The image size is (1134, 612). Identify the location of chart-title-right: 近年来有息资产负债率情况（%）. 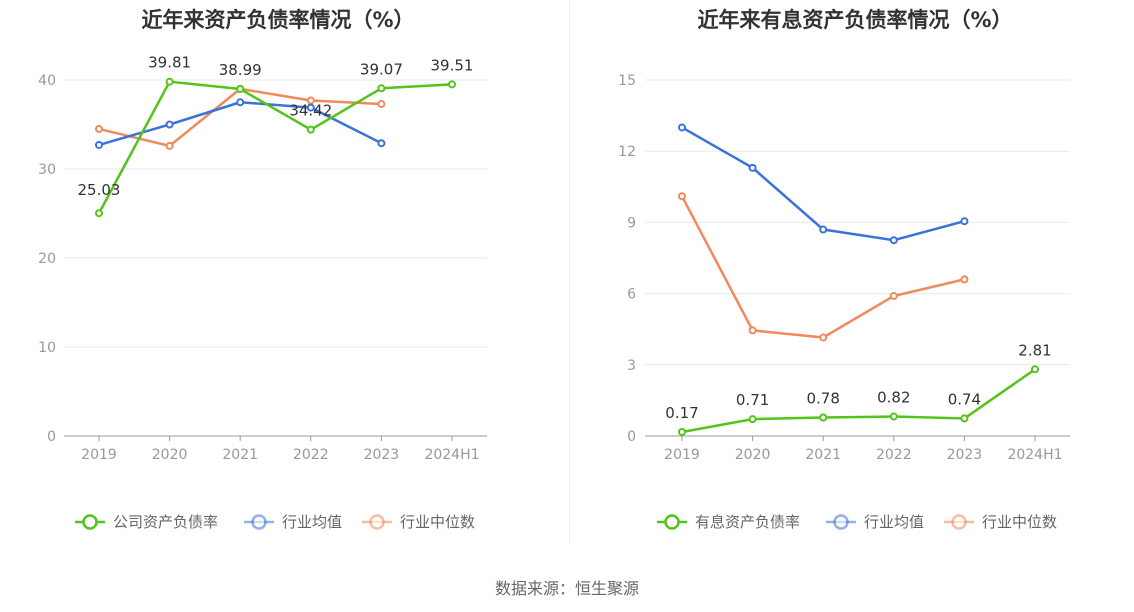
(855, 20).